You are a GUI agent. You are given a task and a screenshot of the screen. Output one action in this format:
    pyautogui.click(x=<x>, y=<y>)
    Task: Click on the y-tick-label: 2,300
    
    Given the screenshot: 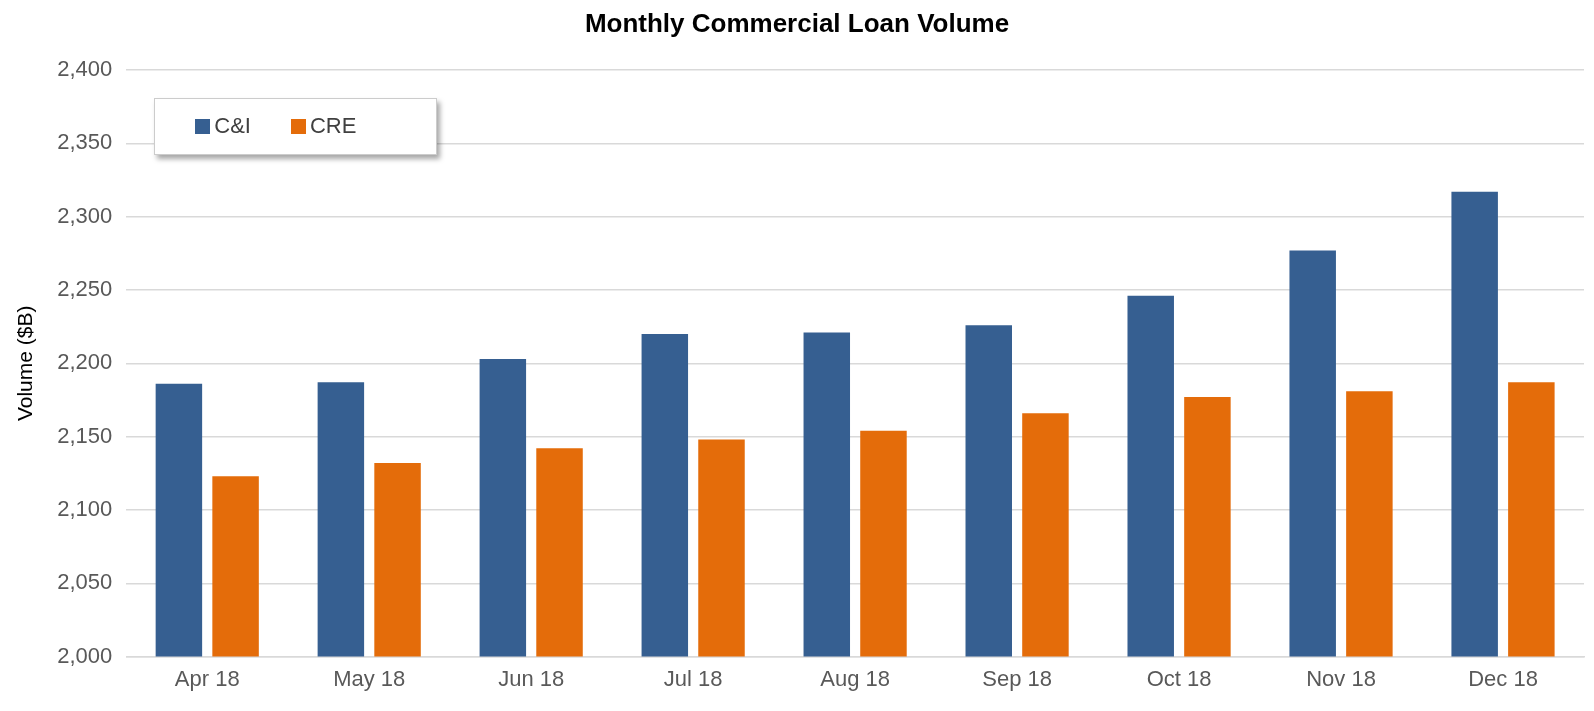 What is the action you would take?
    pyautogui.click(x=85, y=215)
    